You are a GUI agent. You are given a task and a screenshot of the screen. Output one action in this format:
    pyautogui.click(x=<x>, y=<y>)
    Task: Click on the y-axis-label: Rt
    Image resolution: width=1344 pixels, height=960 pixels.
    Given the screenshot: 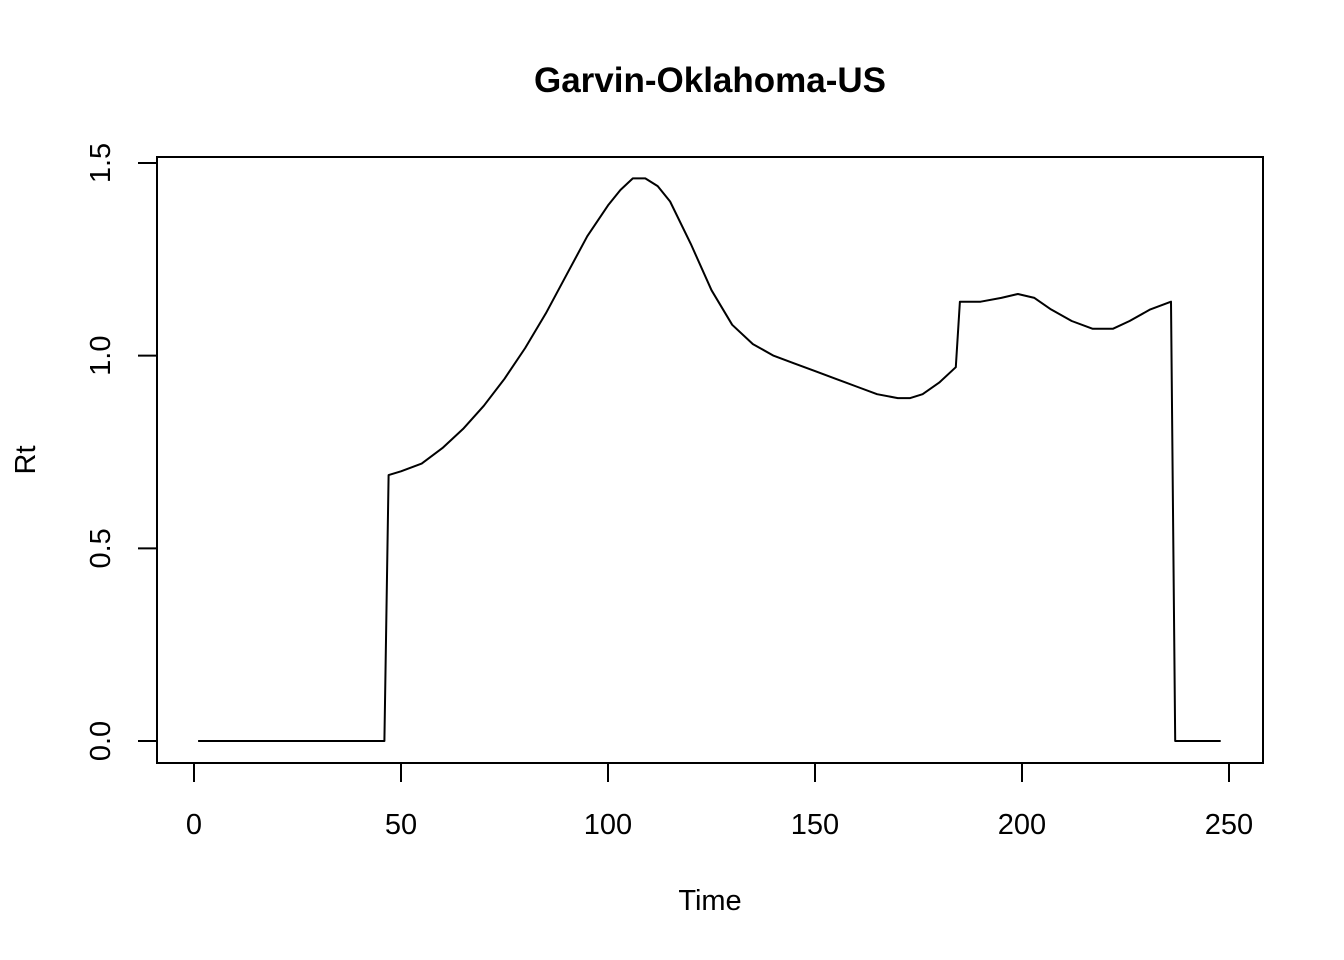 What is the action you would take?
    pyautogui.click(x=26, y=460)
    